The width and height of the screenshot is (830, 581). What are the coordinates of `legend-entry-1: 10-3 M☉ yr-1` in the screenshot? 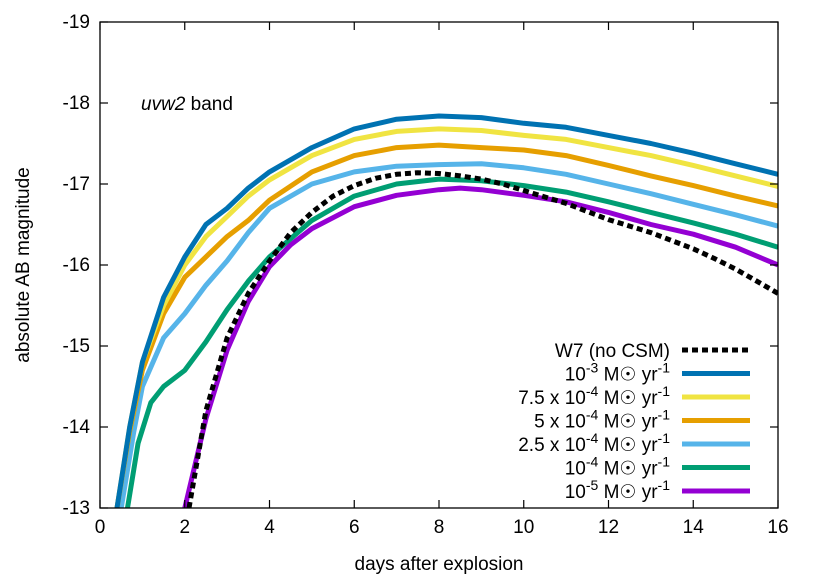 It's located at (657, 373).